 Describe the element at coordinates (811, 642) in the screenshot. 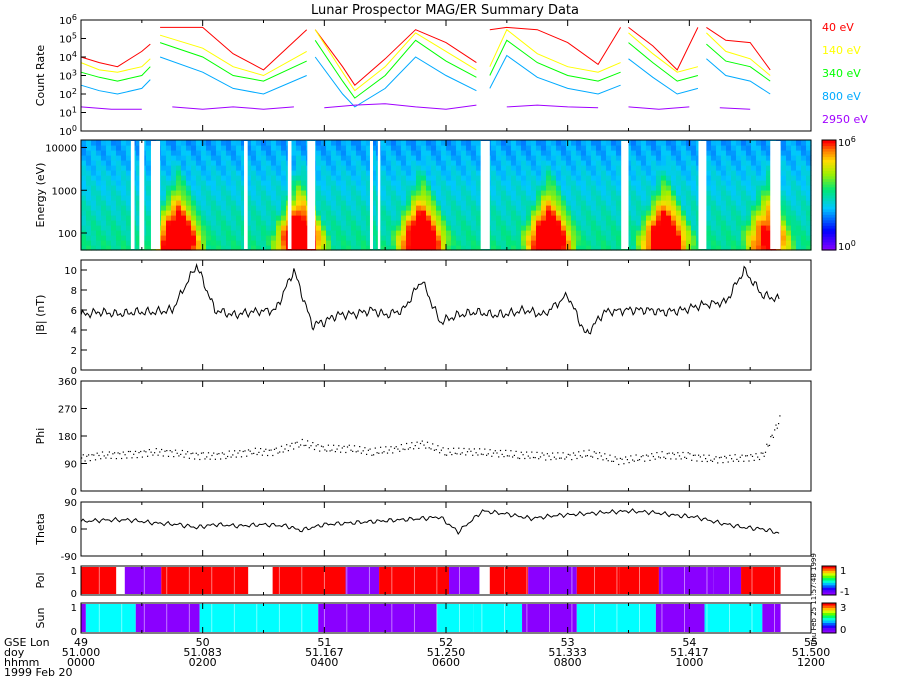

I see `time-axis-tick-label: 55` at that location.